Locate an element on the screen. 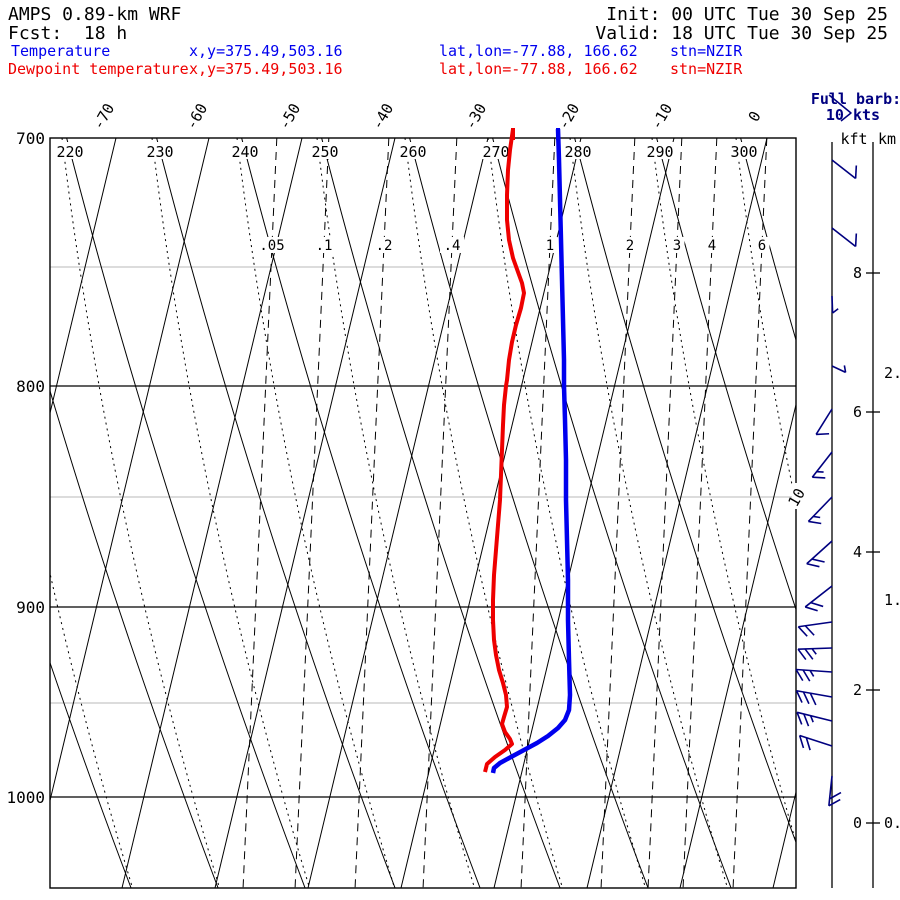 Image resolution: width=900 pixels, height=900 pixels. mixing-ratio-label: .1 is located at coordinates (324, 246).